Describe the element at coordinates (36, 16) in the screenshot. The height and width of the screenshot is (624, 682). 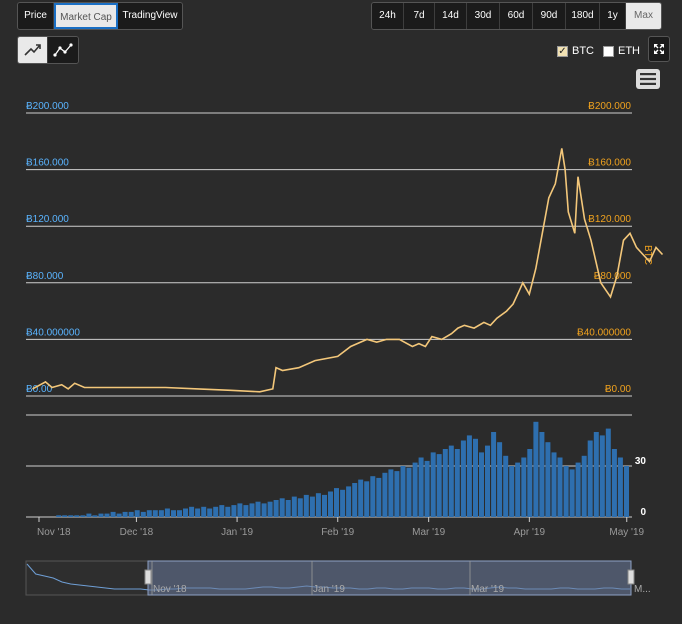
I see `tab-price: Price` at that location.